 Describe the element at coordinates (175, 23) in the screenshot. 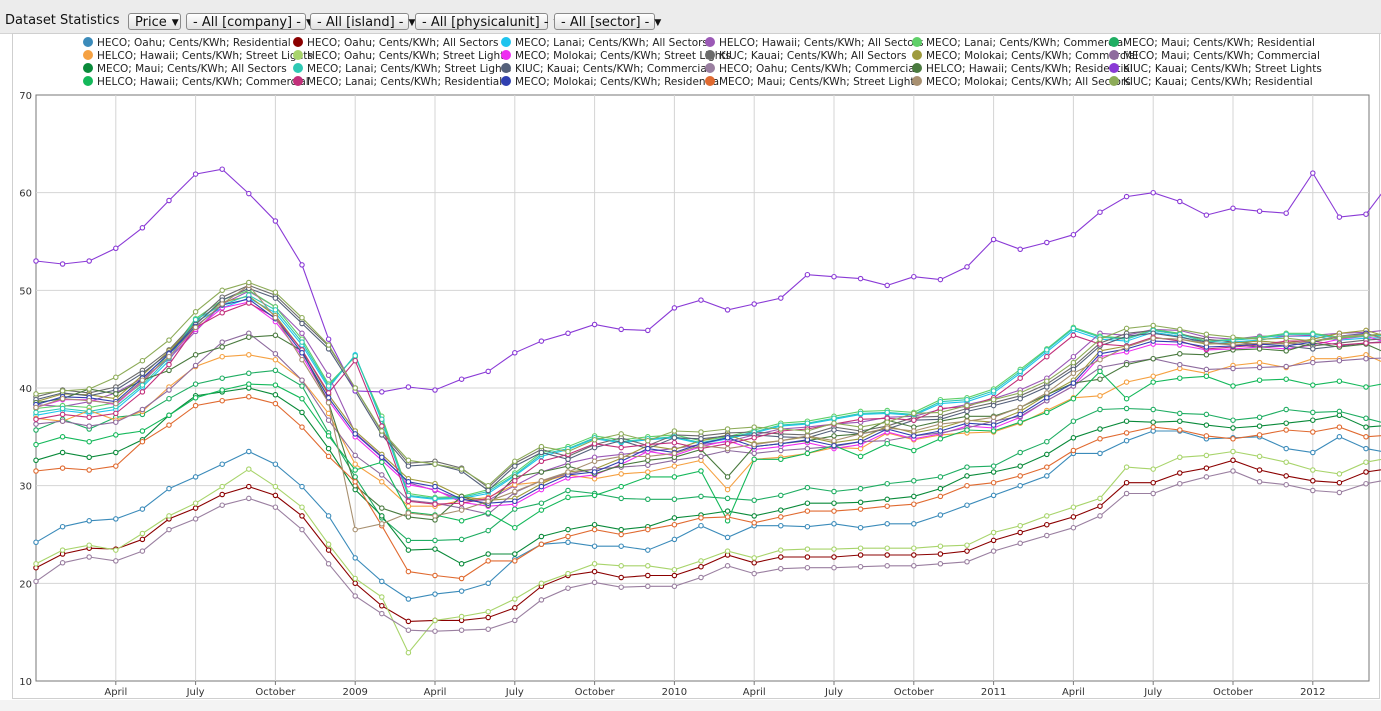

I see `dropdown-arrow-icon: ▼` at that location.